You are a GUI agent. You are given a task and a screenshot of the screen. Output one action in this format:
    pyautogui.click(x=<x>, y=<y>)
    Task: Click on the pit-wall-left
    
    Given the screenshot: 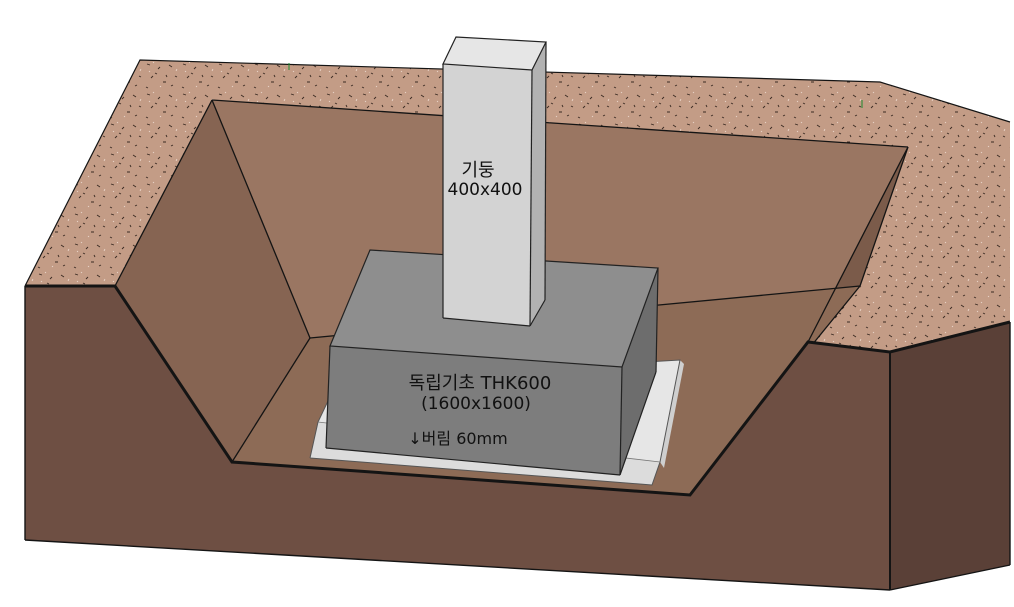 What is the action you would take?
    pyautogui.click(x=212, y=281)
    